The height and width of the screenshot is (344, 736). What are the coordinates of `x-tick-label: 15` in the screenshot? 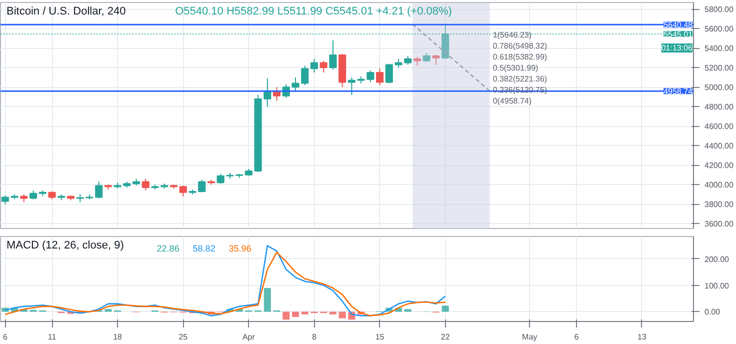 It's located at (380, 337).